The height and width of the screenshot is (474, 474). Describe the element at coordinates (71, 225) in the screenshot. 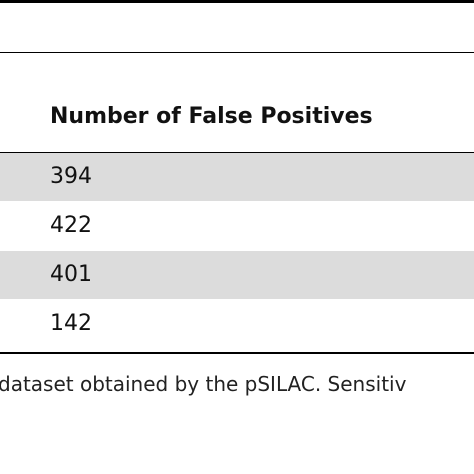

I see `cell: 422` at that location.